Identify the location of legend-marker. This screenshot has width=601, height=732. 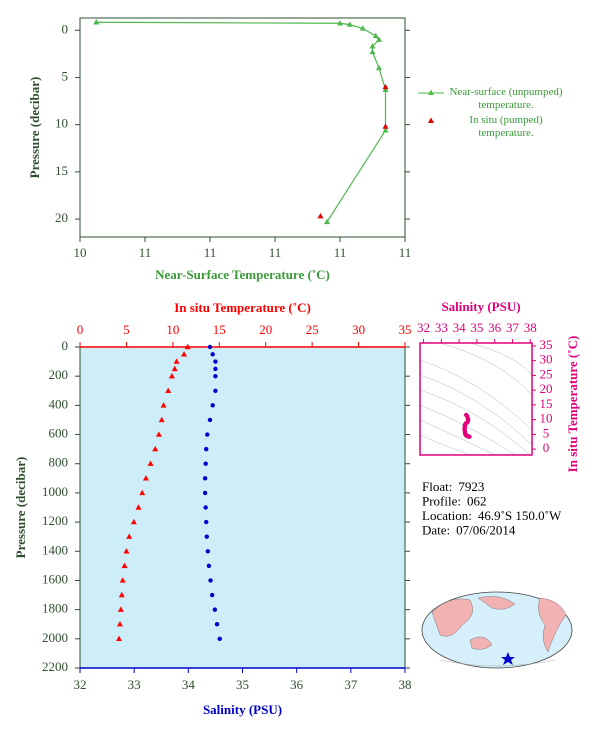
(431, 92).